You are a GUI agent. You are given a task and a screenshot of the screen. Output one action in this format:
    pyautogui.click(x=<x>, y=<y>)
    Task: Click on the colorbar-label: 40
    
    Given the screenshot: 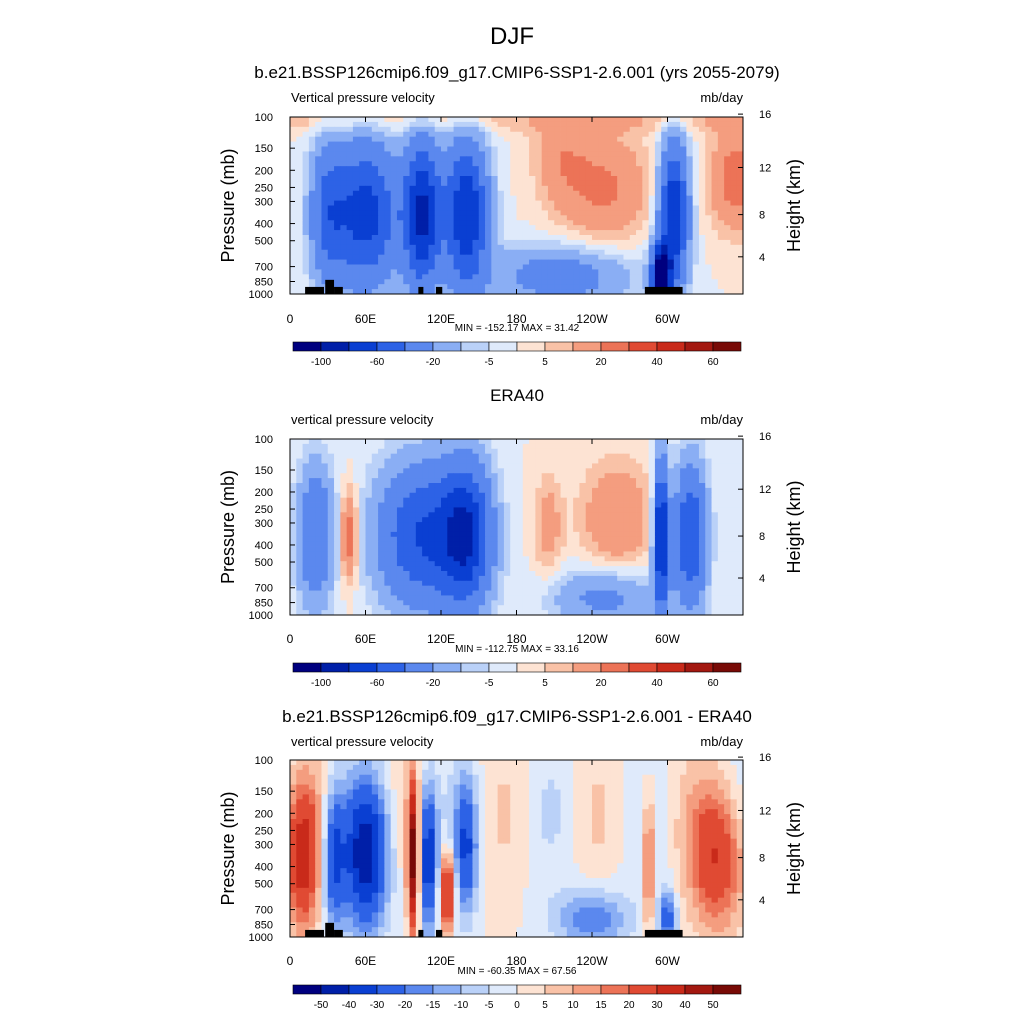 What is the action you would take?
    pyautogui.click(x=657, y=362)
    